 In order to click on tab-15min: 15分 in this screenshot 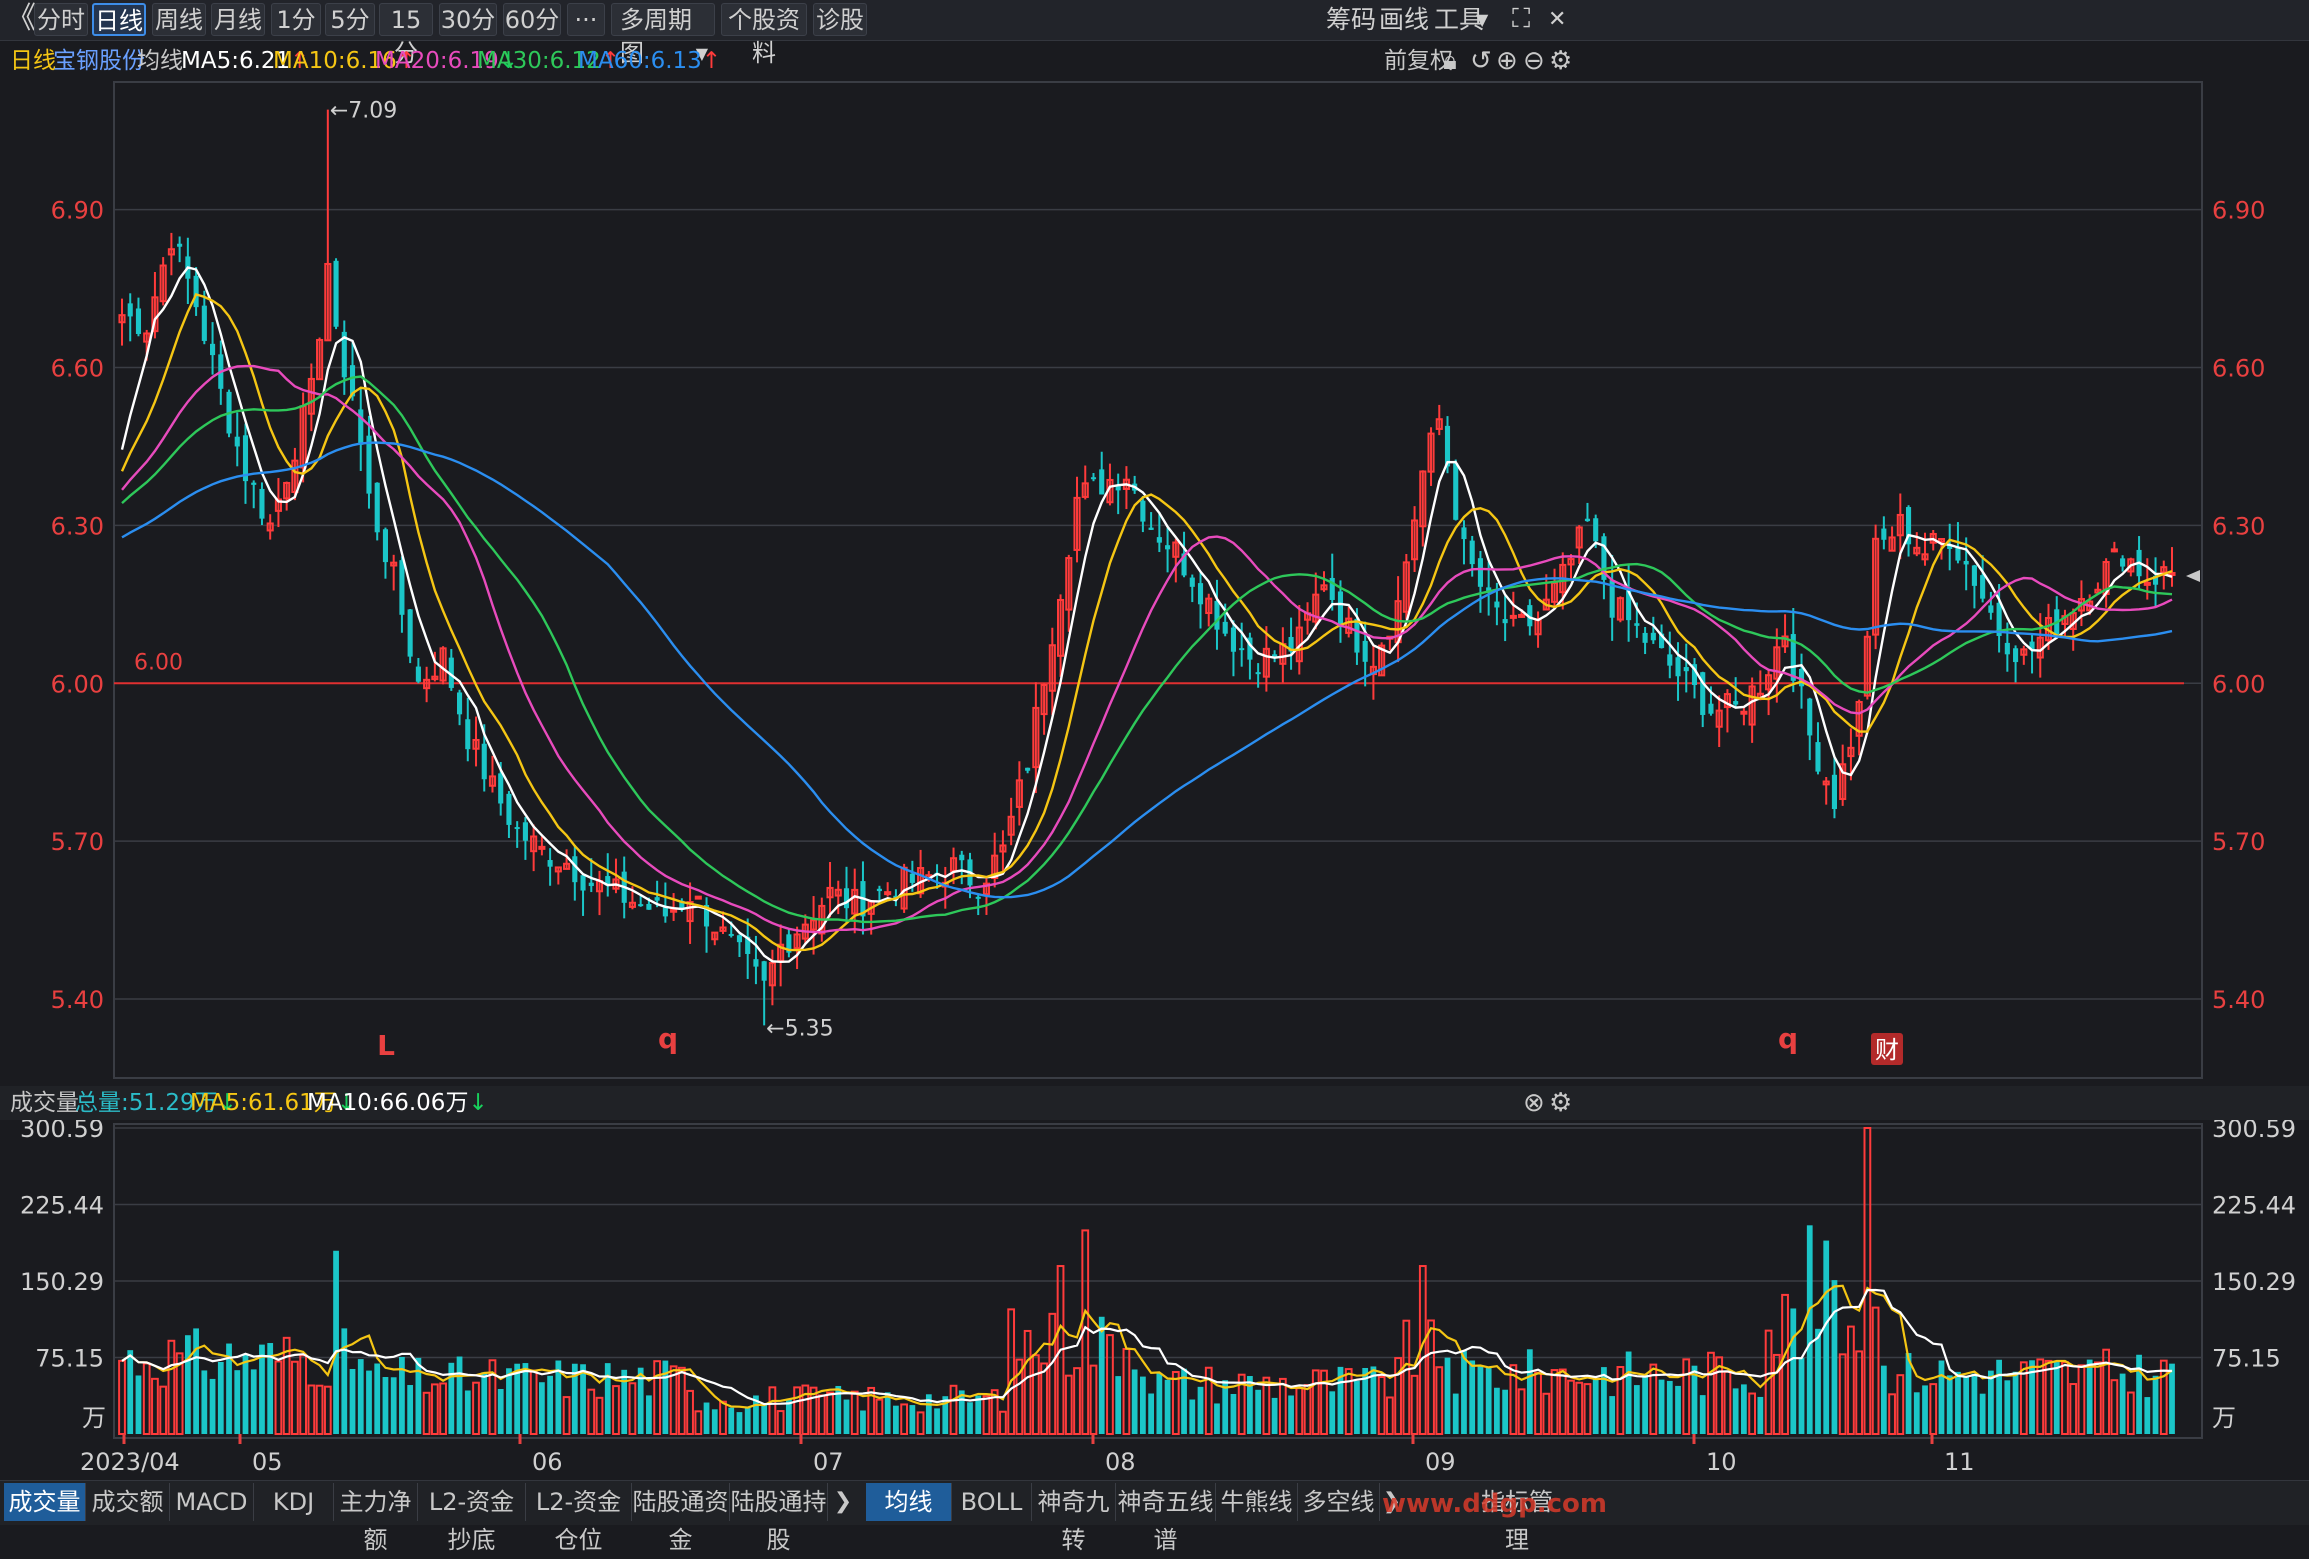, I will do `click(406, 35)`.